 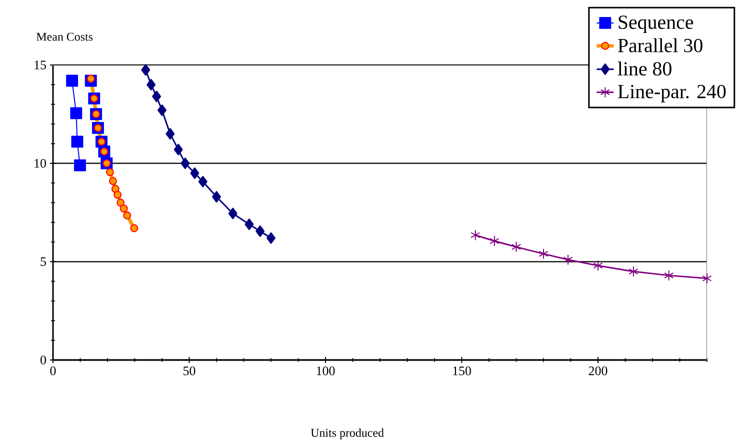 What do you see at coordinates (40, 65) in the screenshot?
I see `y-tick-label: 15` at bounding box center [40, 65].